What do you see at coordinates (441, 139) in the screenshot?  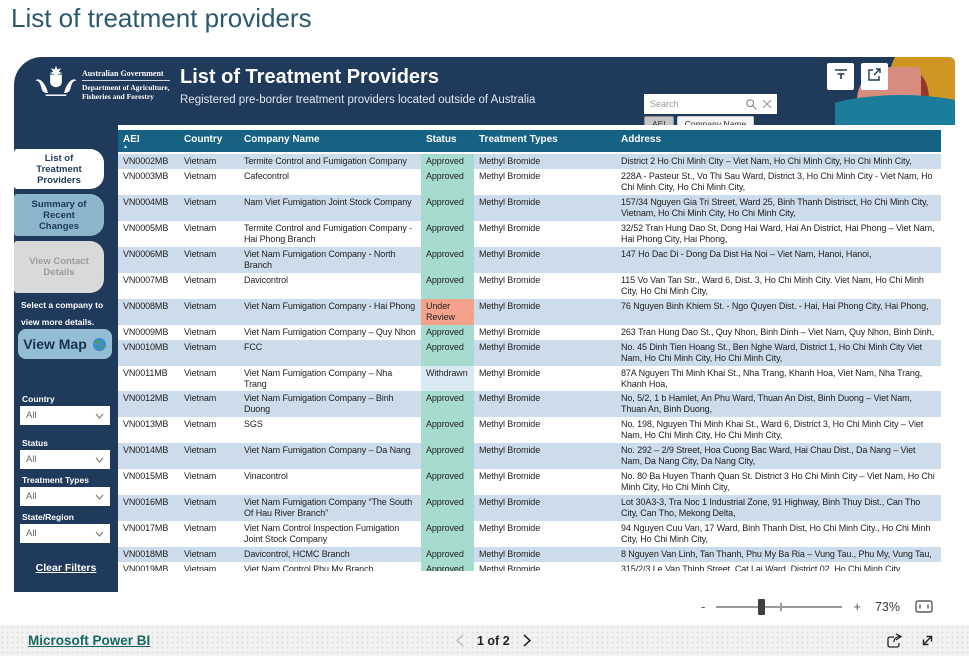 I see `column-header-status: Status` at bounding box center [441, 139].